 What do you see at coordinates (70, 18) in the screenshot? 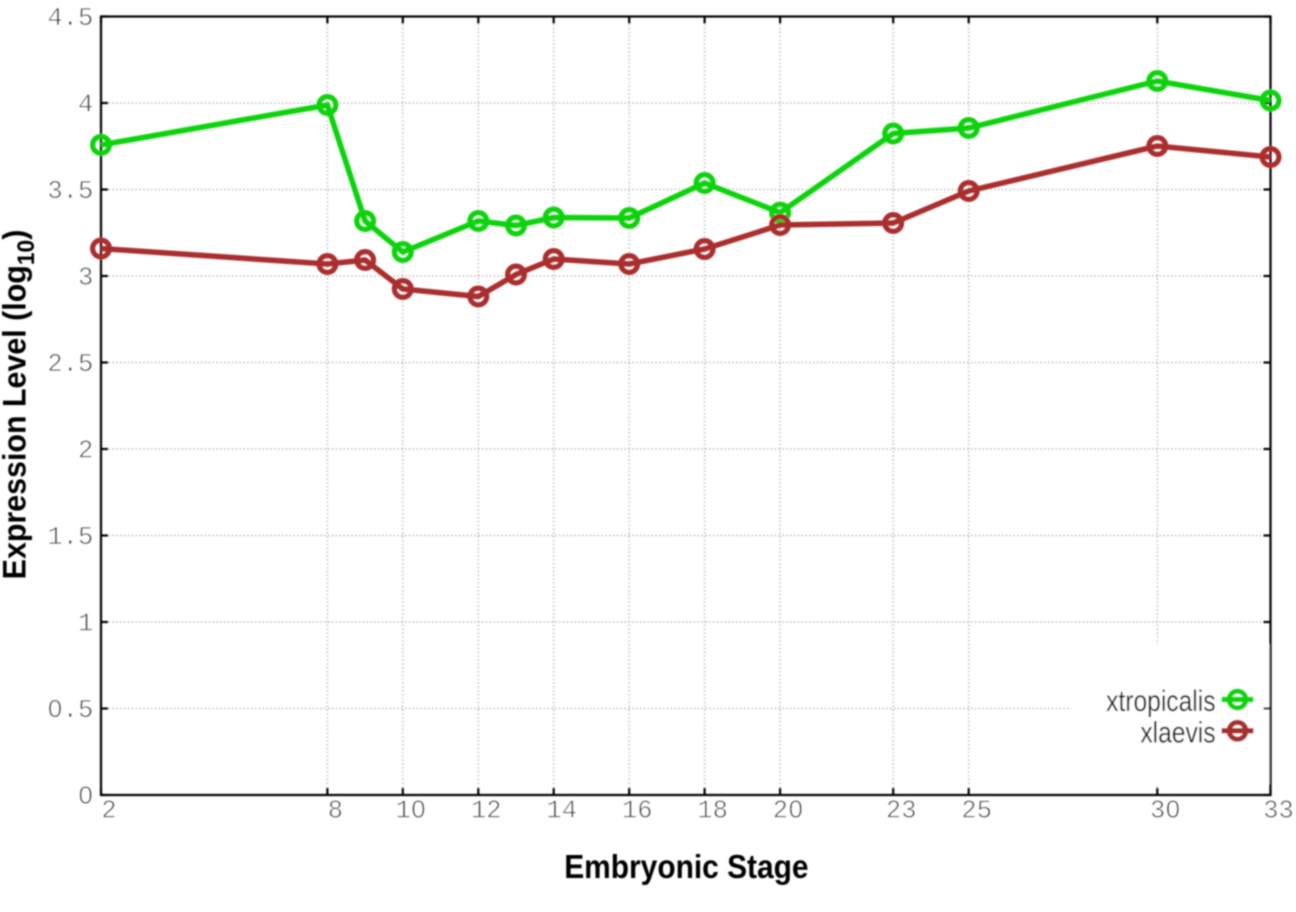
I see `svg-text: 4.5` at bounding box center [70, 18].